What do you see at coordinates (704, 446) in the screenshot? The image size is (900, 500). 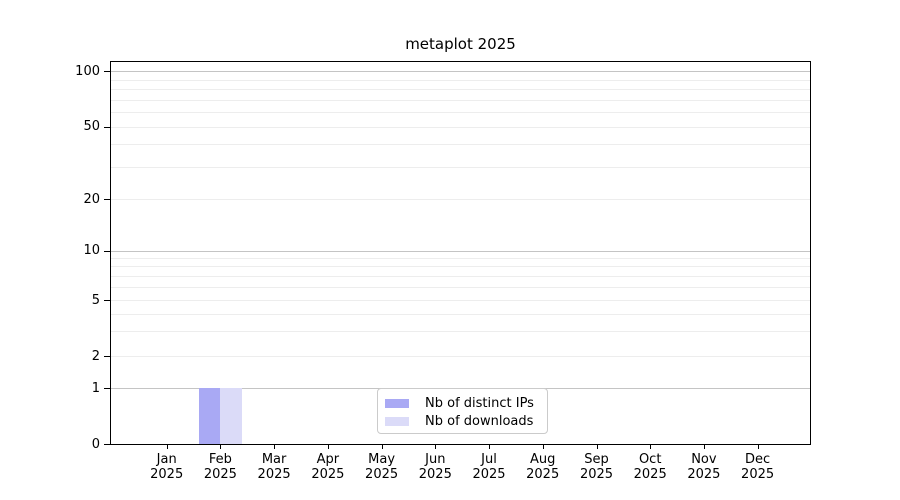 I see `x-axis-tick-nov` at bounding box center [704, 446].